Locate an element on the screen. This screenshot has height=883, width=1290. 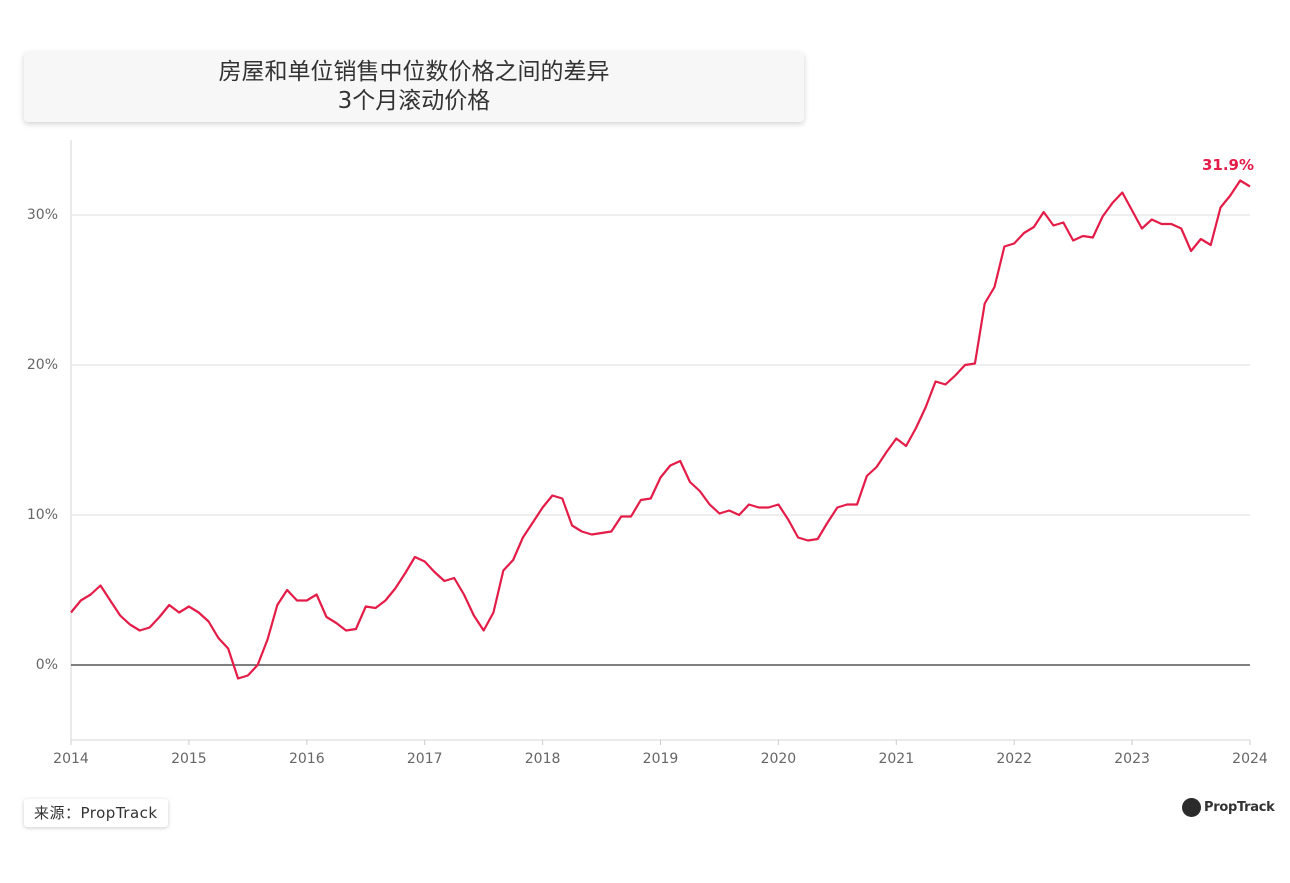
x-tick-label: 2024 is located at coordinates (1250, 759).